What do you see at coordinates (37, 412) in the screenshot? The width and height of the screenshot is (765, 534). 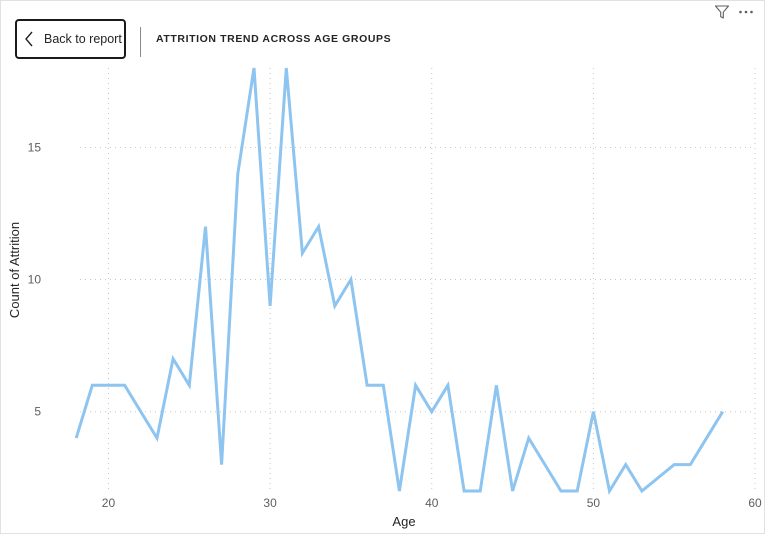 I see `y-tick-label: 5` at bounding box center [37, 412].